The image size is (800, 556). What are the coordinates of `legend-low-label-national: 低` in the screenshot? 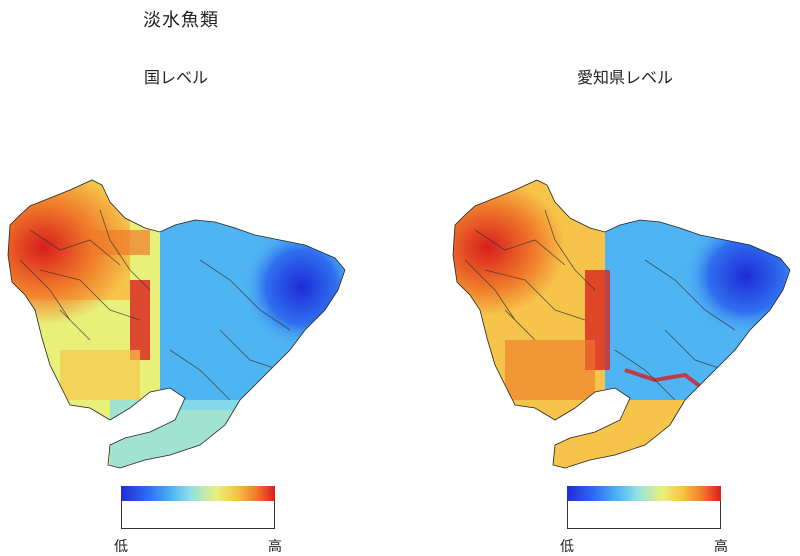 It's located at (121, 547).